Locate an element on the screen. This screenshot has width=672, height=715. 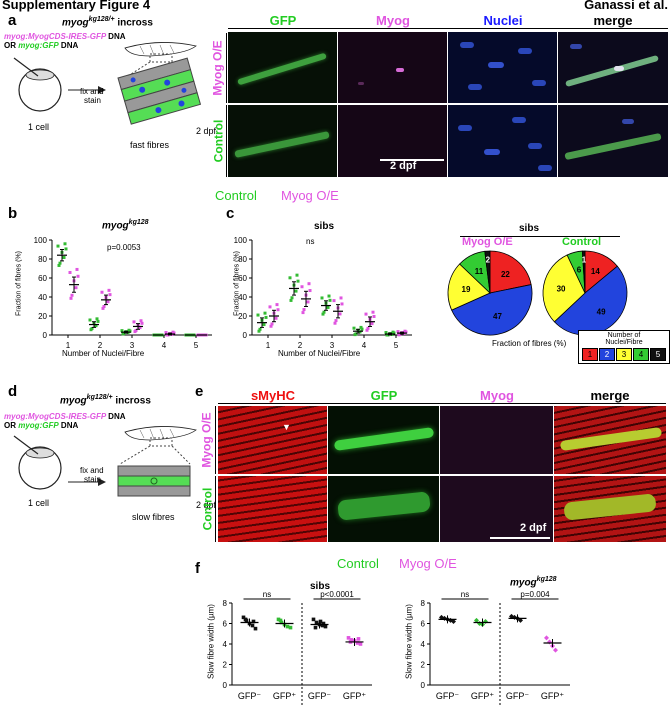
larva-icon is located at coordinates (160, 433).